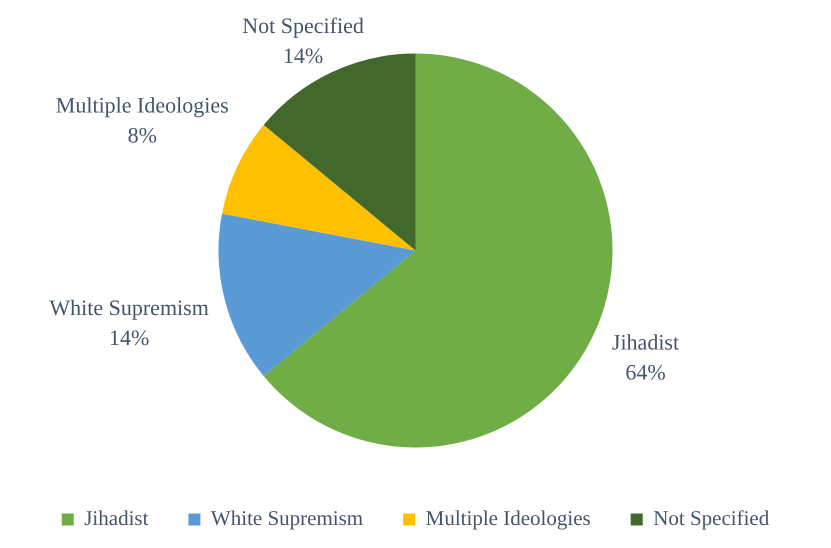 This screenshot has height=548, width=831. I want to click on slice-label: White Supremism, so click(129, 307).